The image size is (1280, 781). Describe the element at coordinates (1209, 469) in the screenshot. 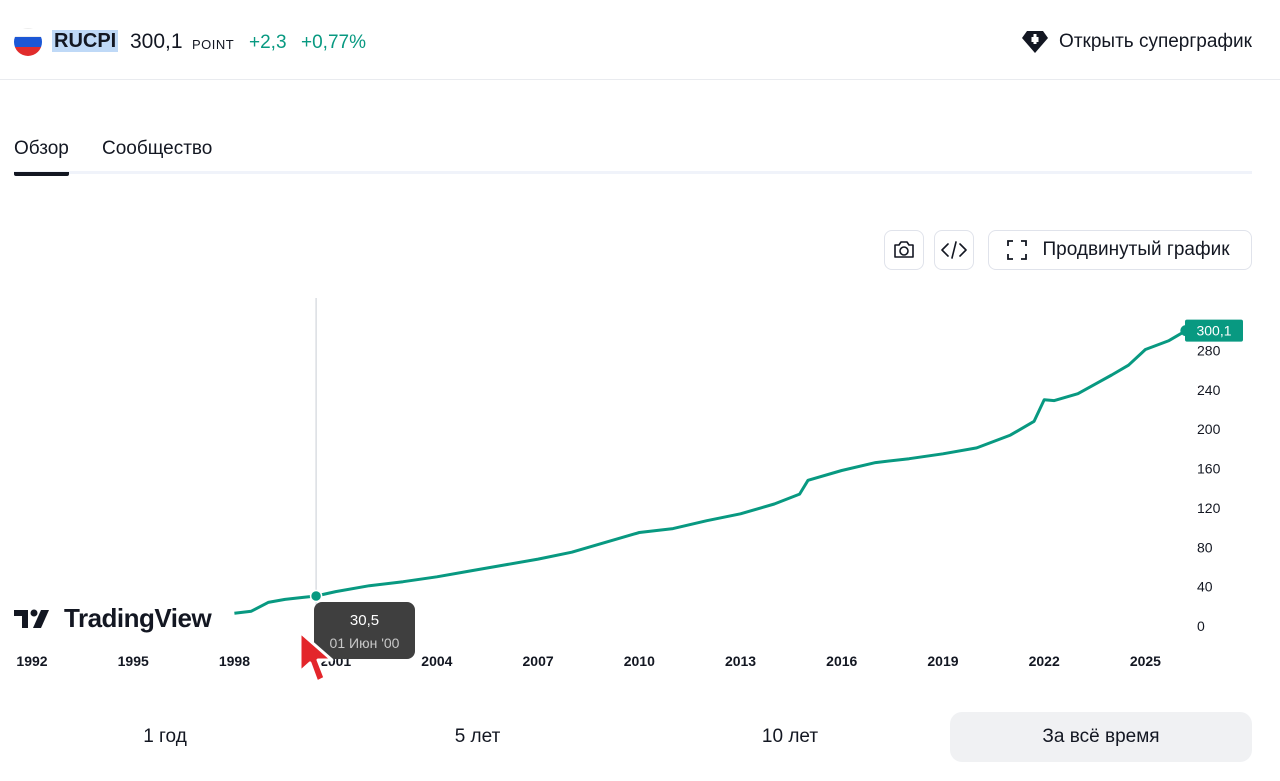

I see `y-tick-label: 160` at that location.